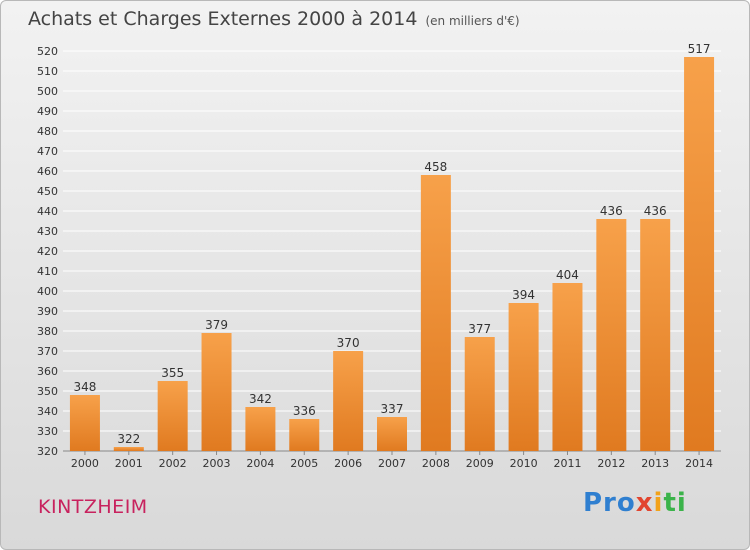 Image resolution: width=750 pixels, height=550 pixels. What do you see at coordinates (128, 439) in the screenshot?
I see `data-label: 322` at bounding box center [128, 439].